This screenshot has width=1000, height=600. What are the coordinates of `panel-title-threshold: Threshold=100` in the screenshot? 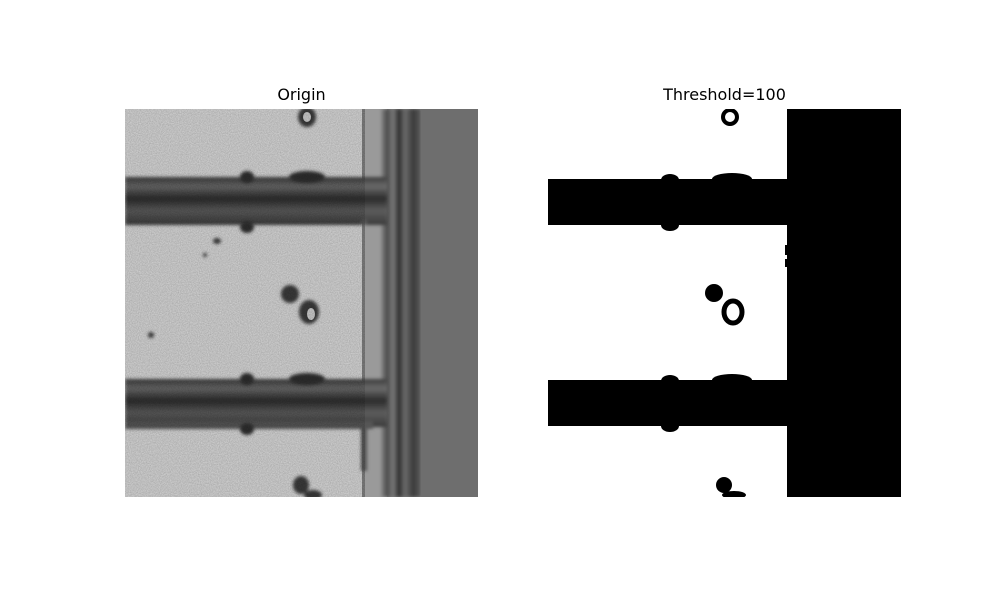 It's located at (724, 94).